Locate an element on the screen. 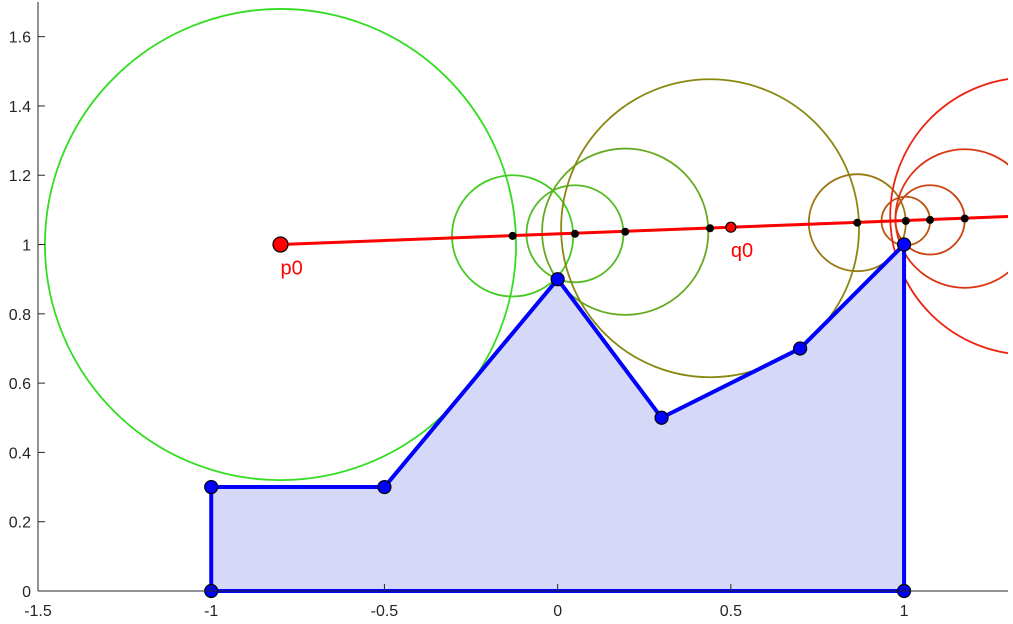  y-tick-label-4: 0.6 is located at coordinates (20, 384).